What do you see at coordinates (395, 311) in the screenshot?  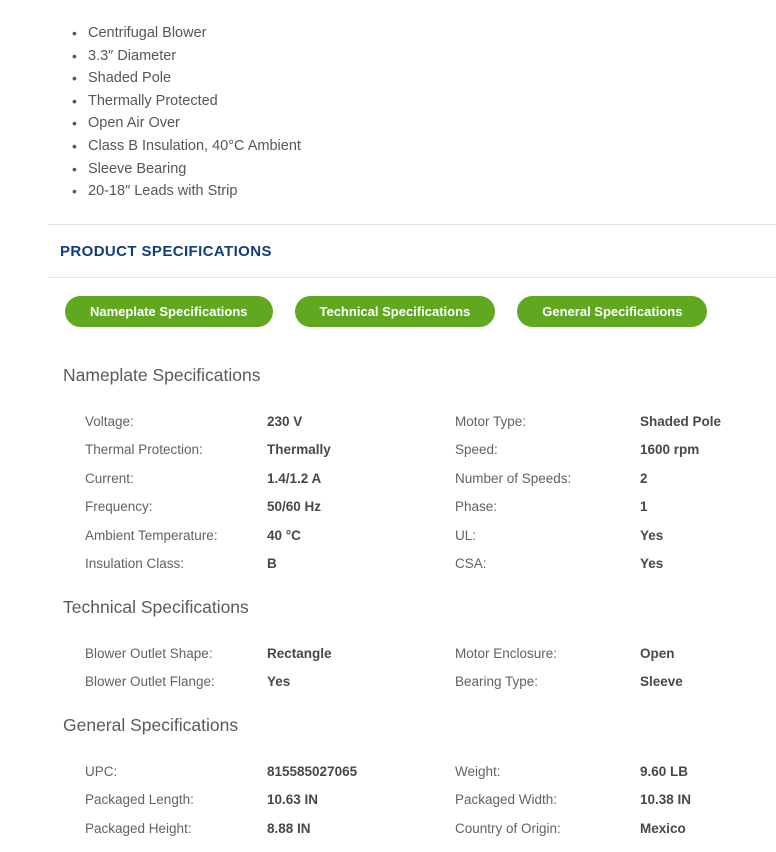 I see `tab-technical-specifications: Technical Specifications` at bounding box center [395, 311].